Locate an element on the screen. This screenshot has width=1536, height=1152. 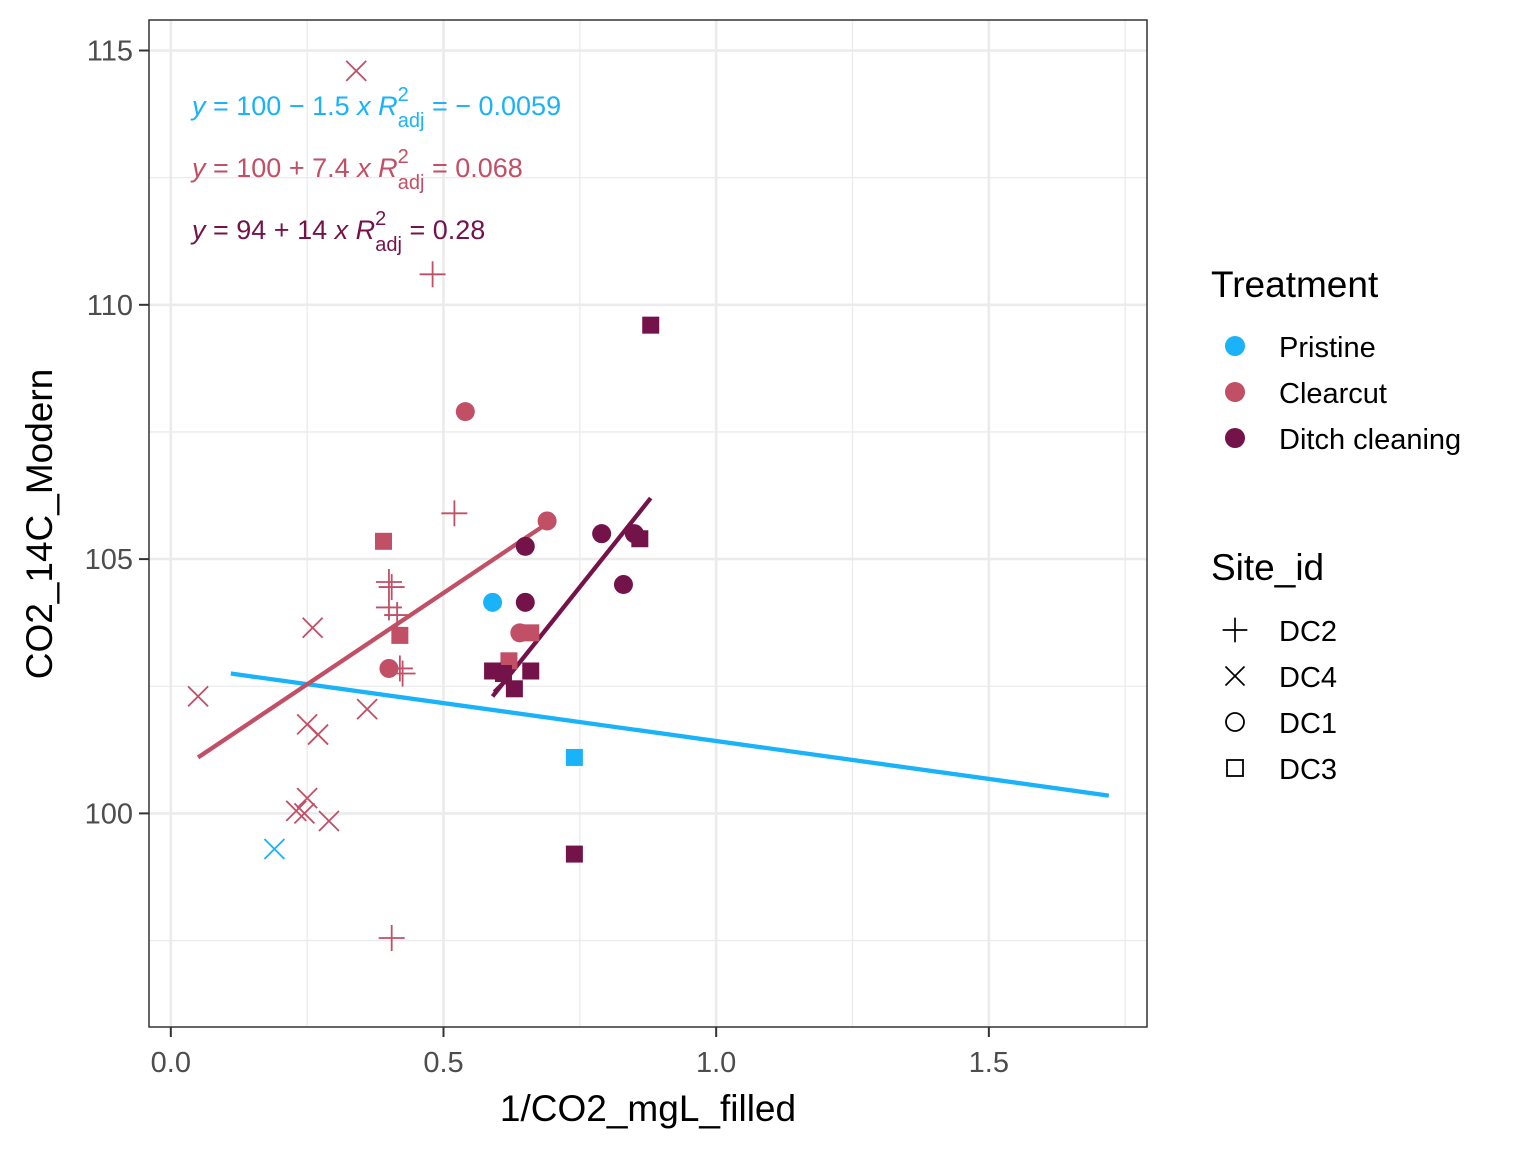
fit-line-ditch-cleaning is located at coordinates (571, 597).